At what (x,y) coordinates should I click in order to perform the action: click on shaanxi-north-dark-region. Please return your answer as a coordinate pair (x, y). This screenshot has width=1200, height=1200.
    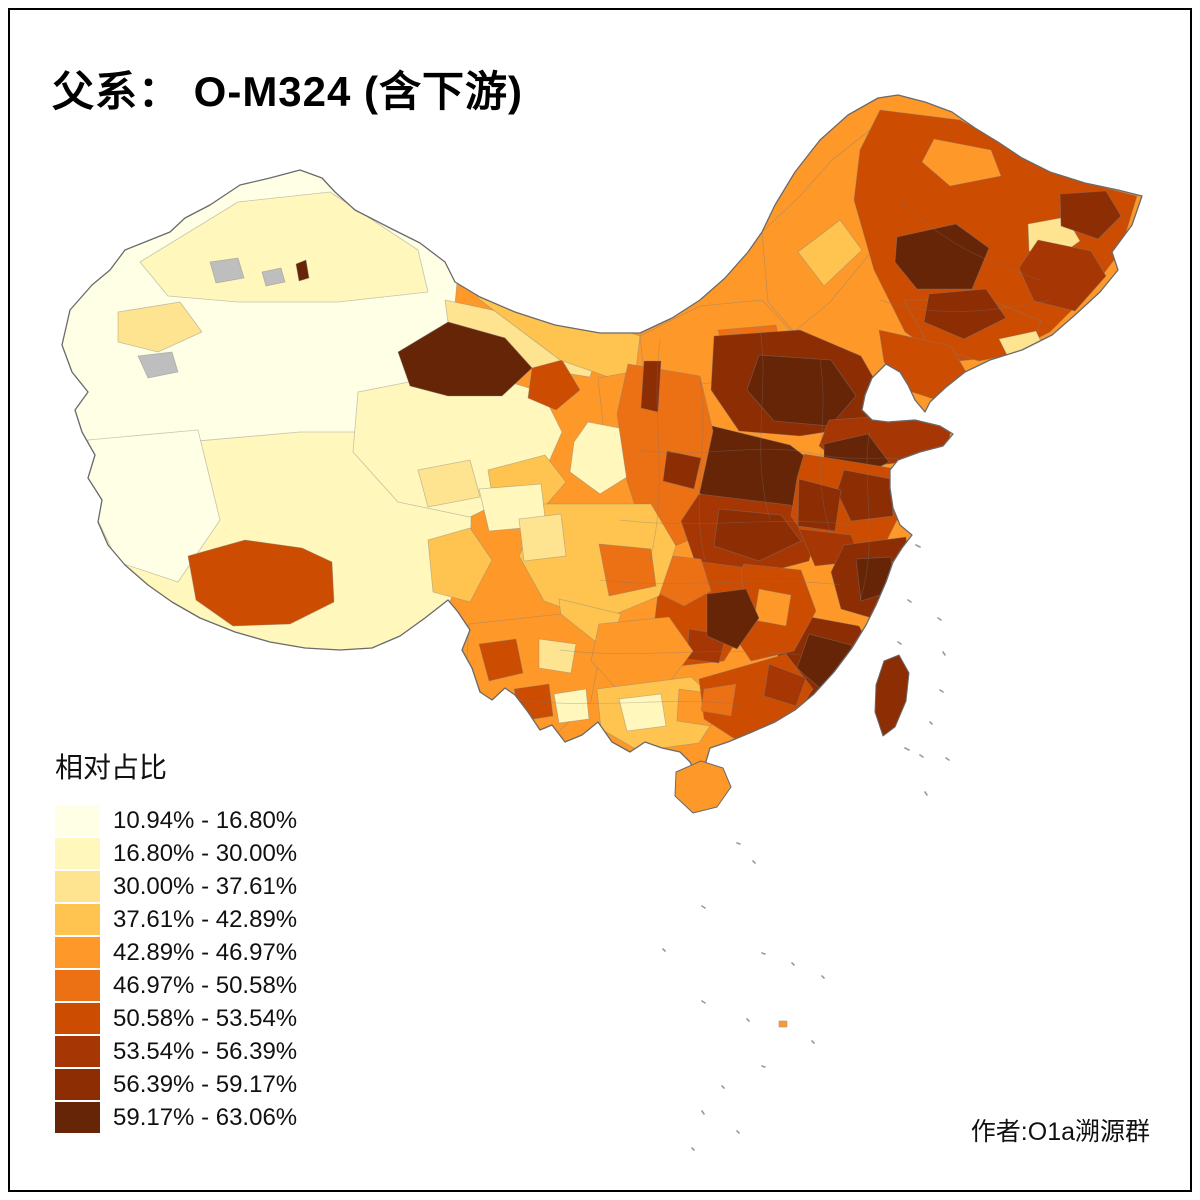
    Looking at the image, I should click on (651, 386).